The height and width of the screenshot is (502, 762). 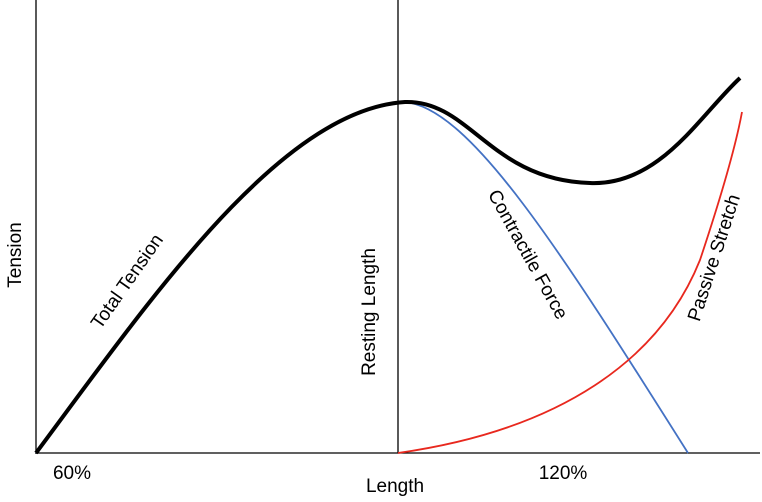 What do you see at coordinates (527, 254) in the screenshot?
I see `curve-label: Contractile Force` at bounding box center [527, 254].